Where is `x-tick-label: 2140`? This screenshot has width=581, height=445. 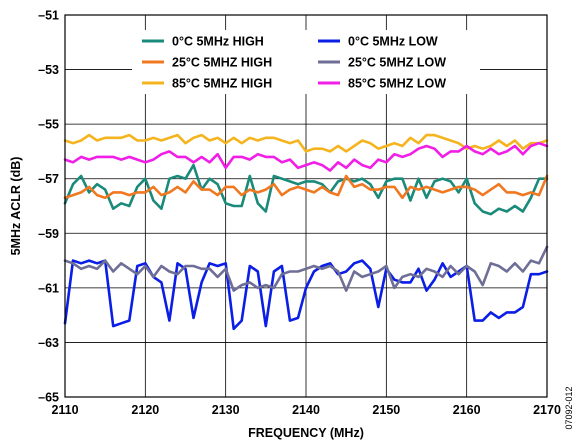 x-tick-label: 2140 is located at coordinates (306, 410).